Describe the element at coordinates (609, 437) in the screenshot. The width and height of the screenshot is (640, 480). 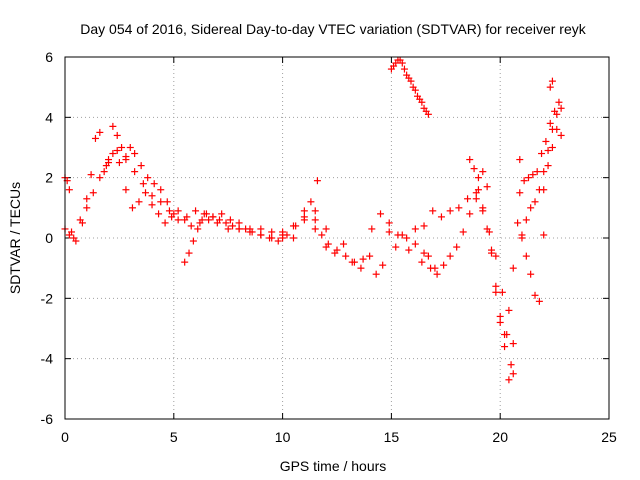
I see `x-tick-label: 25` at that location.